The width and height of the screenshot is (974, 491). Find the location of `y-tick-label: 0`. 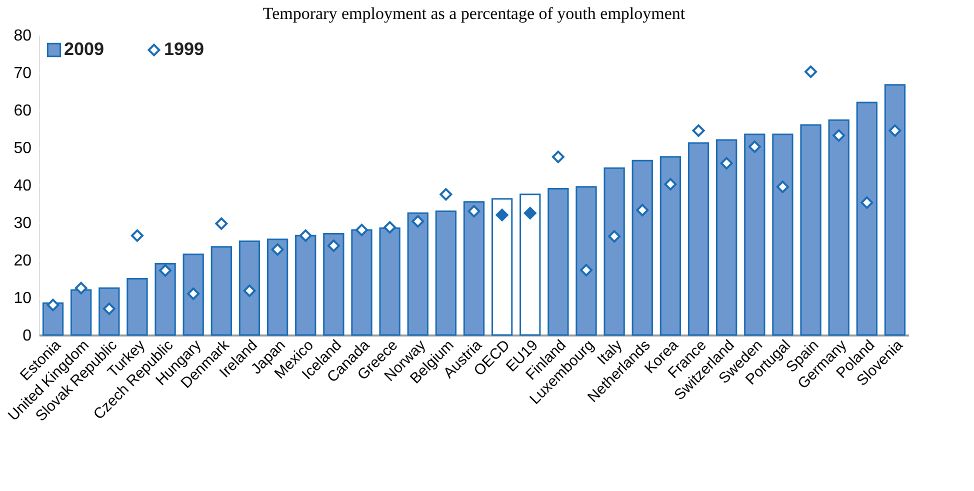

y-tick-label: 0 is located at coordinates (27, 336).